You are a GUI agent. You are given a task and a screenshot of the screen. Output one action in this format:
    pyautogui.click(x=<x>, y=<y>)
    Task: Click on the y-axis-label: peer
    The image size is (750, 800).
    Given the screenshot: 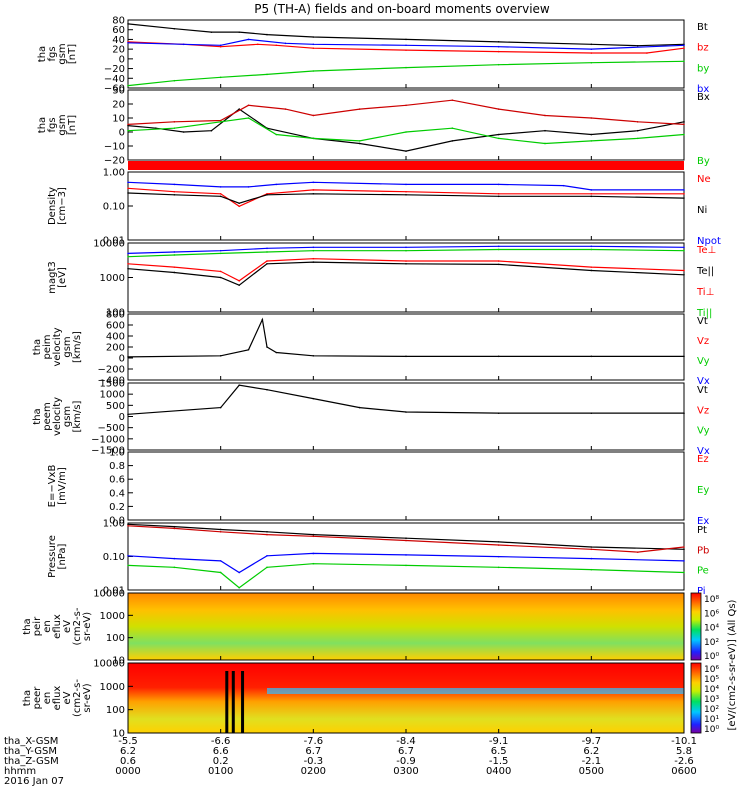 What is the action you would take?
    pyautogui.click(x=37, y=698)
    